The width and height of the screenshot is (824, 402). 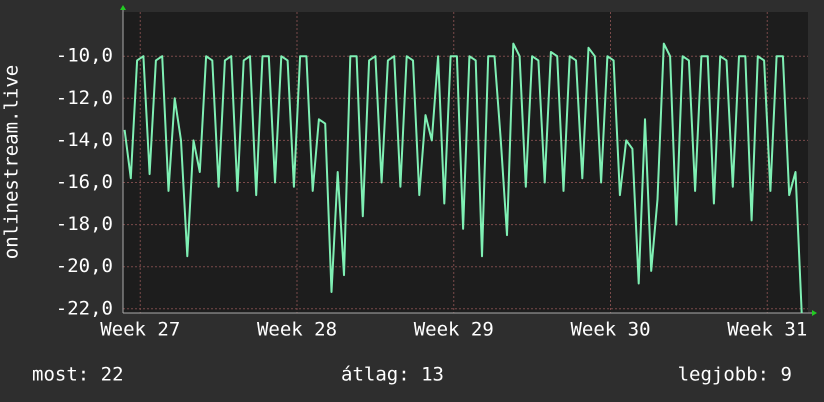 What do you see at coordinates (767, 330) in the screenshot?
I see `x-tick-label: Week 31` at bounding box center [767, 330].